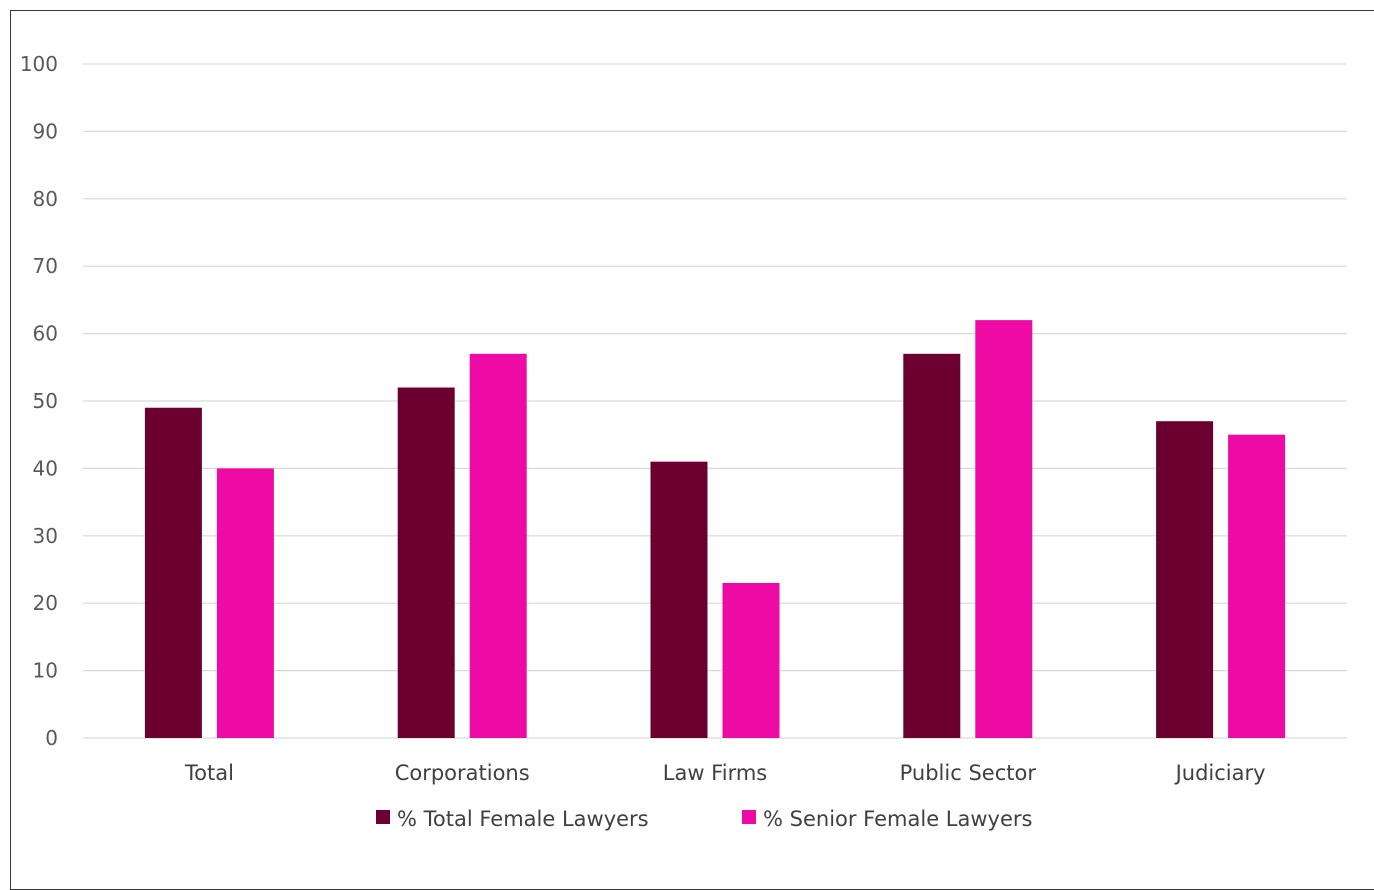 Image resolution: width=1374 pixels, height=890 pixels. What do you see at coordinates (245, 603) in the screenshot?
I see `bar-series-1-total` at bounding box center [245, 603].